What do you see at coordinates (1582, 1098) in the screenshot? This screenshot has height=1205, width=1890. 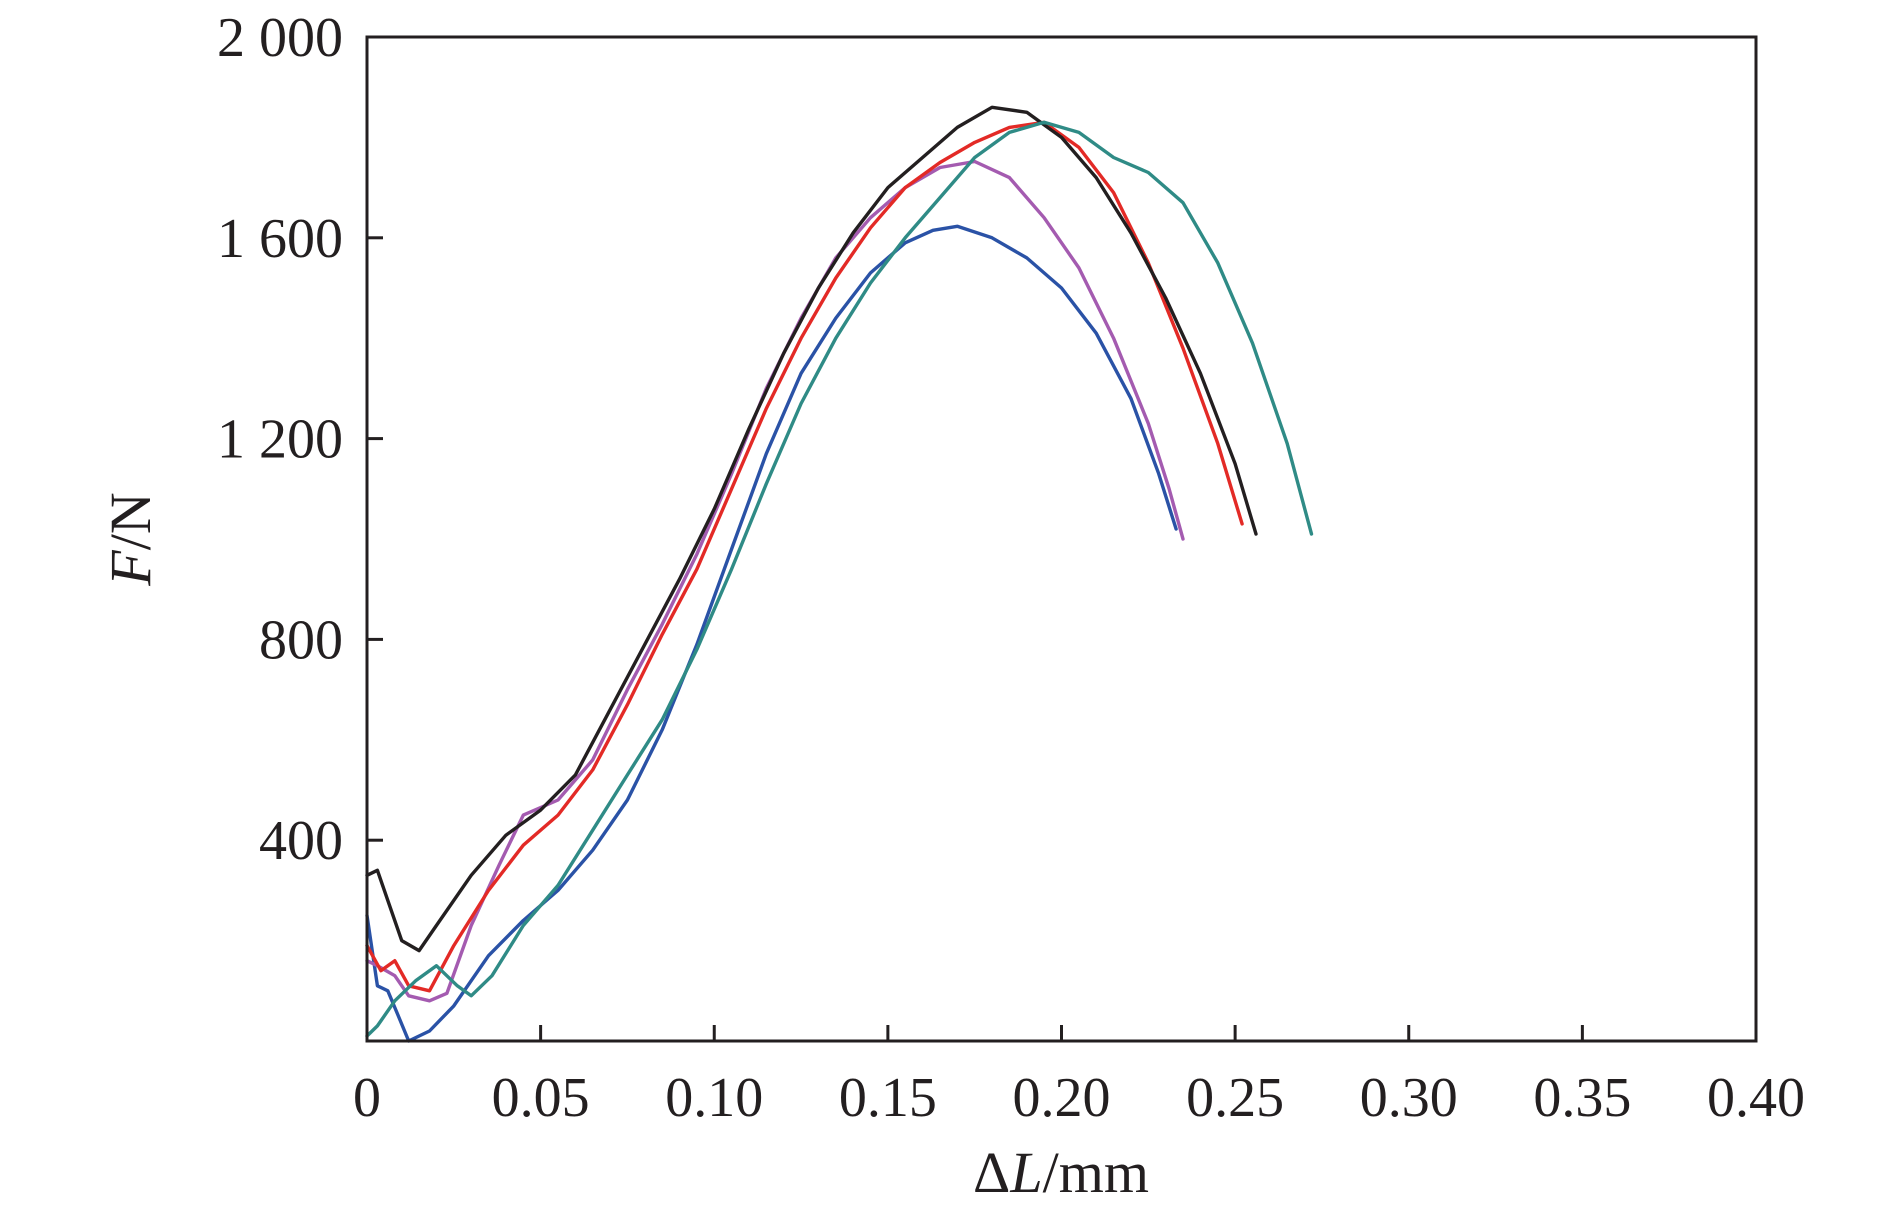 I see `x-tick-label: 0.35` at bounding box center [1582, 1098].